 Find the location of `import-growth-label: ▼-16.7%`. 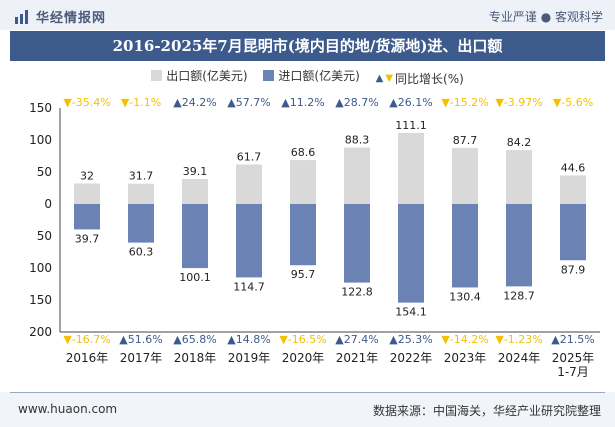

import-growth-label: ▼-16.7% is located at coordinates (86, 339).